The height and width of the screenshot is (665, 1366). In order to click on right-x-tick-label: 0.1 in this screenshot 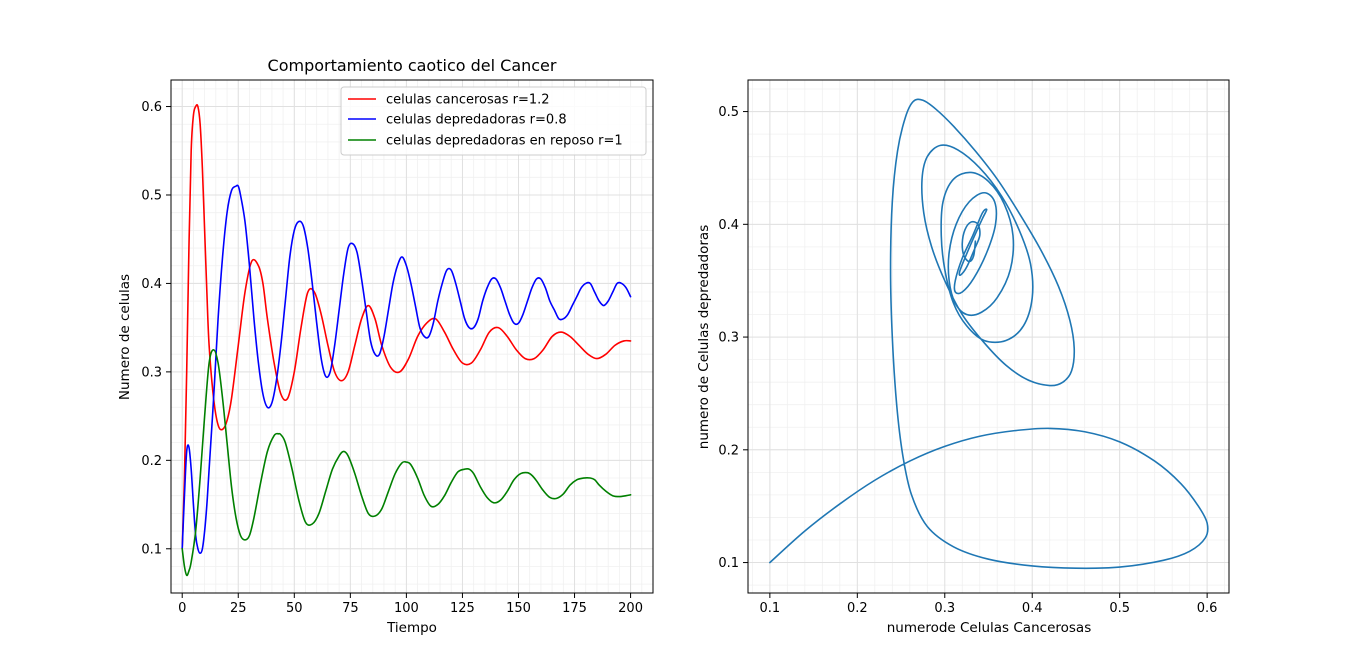, I will do `click(770, 608)`.